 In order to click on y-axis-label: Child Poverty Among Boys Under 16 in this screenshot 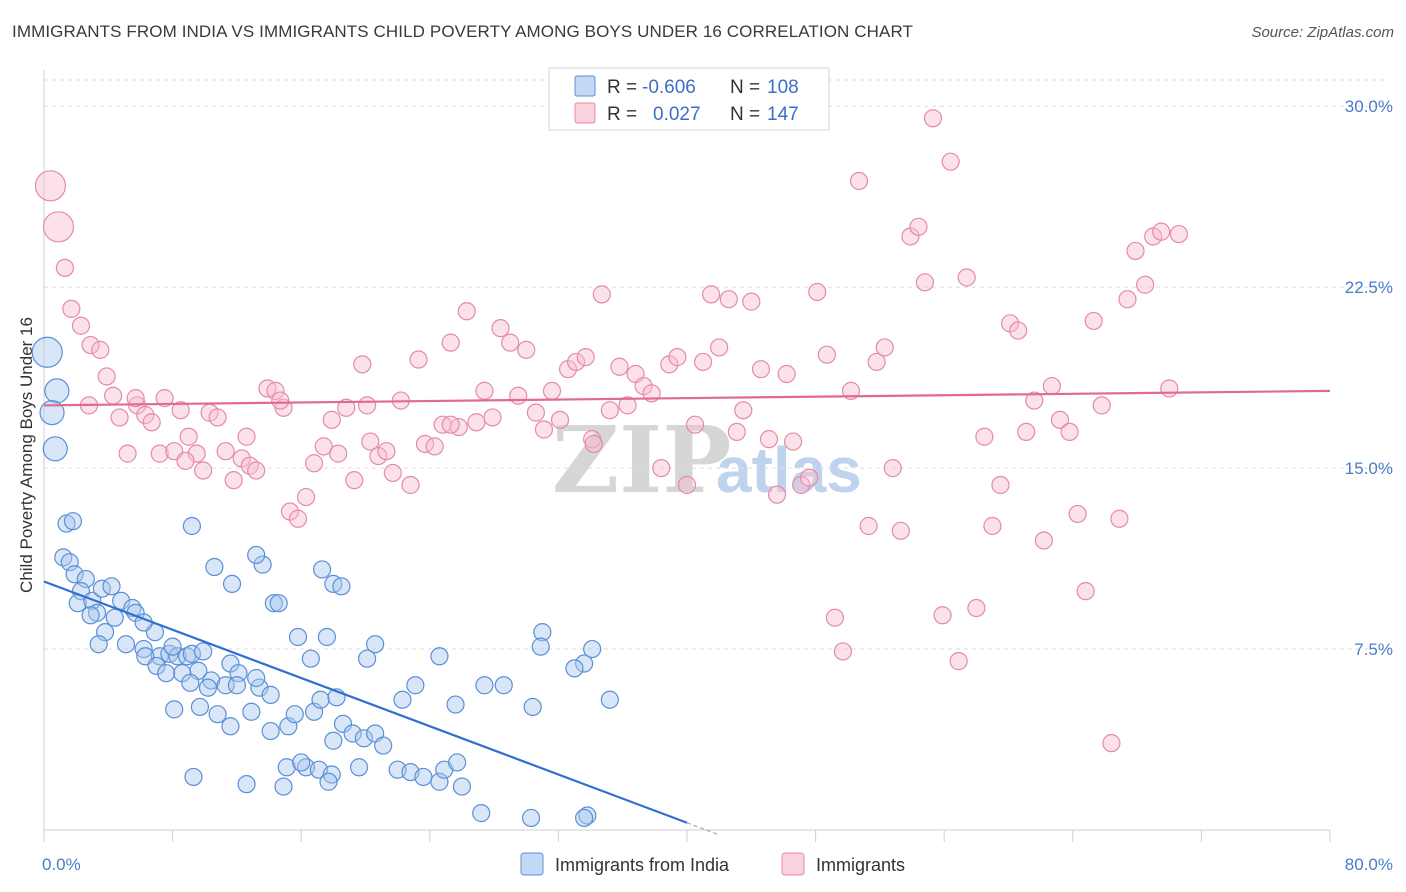, I will do `click(26, 455)`.